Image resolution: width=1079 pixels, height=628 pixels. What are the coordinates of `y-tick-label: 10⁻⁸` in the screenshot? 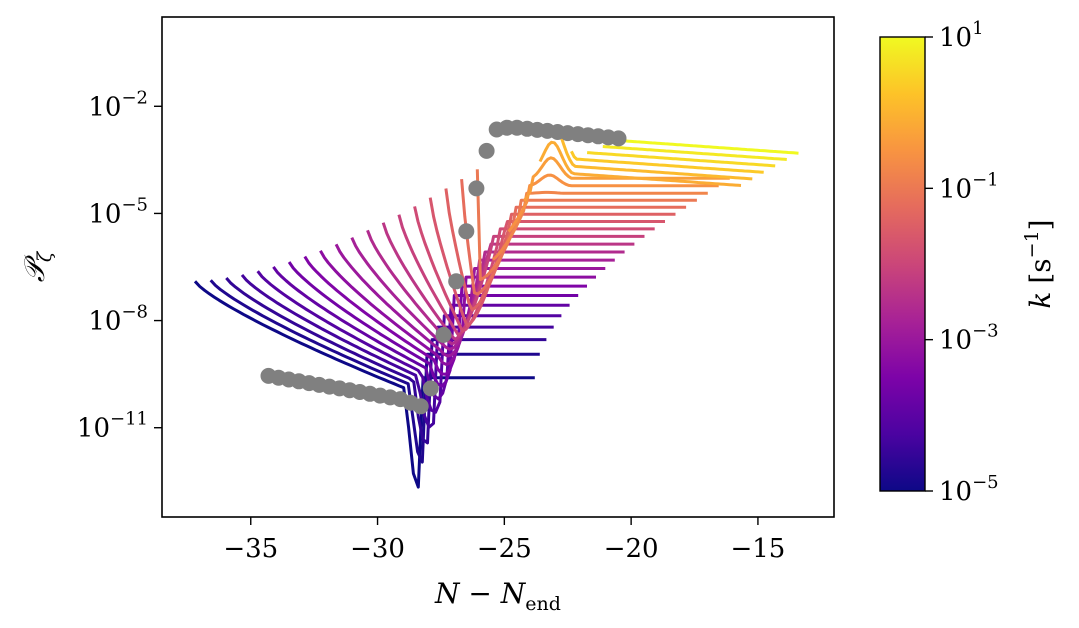 It's located at (118, 319).